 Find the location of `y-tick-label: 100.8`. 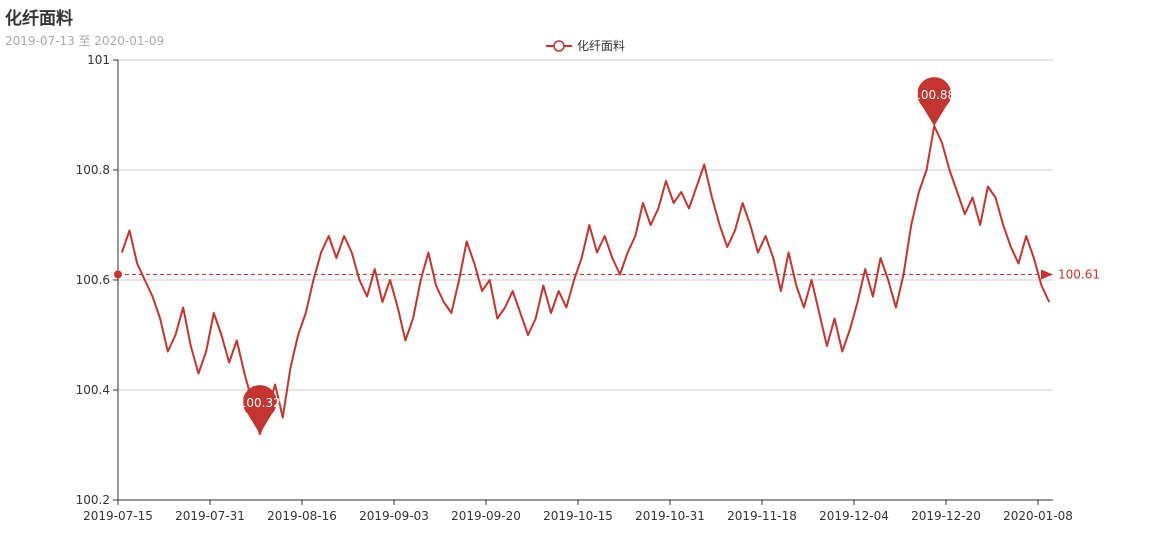

y-tick-label: 100.8 is located at coordinates (93, 170).